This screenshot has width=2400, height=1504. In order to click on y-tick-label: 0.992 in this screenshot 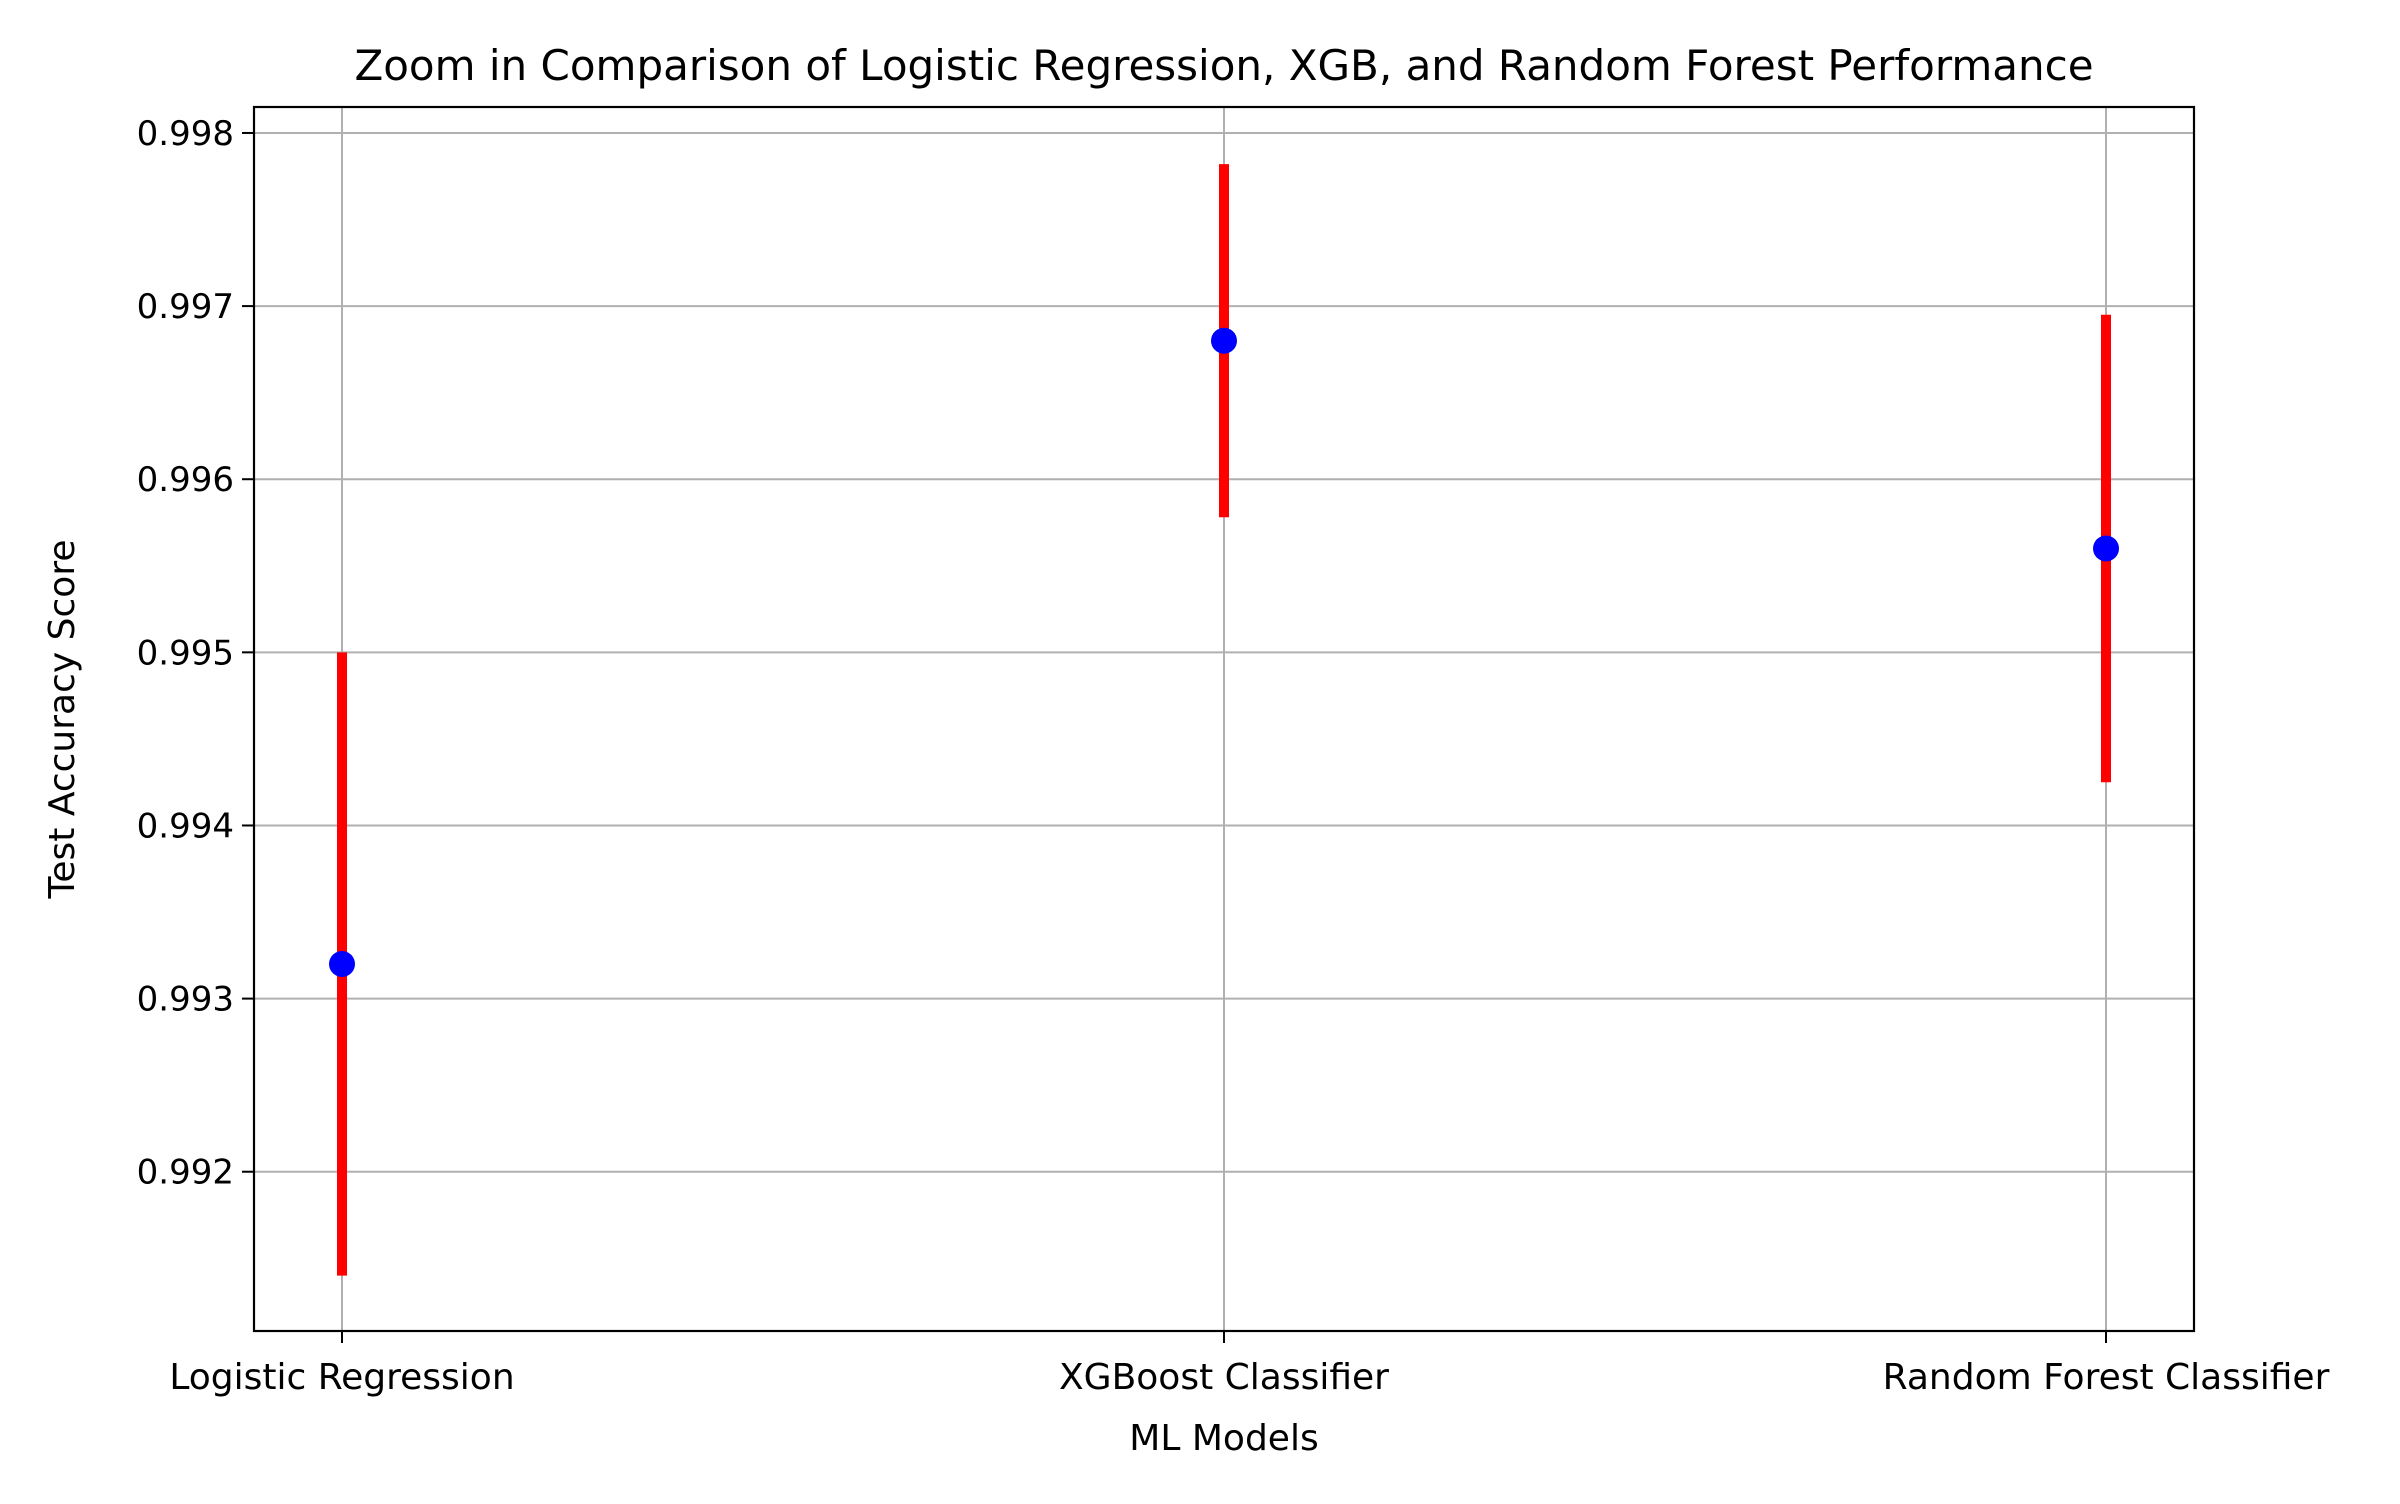, I will do `click(185, 1173)`.